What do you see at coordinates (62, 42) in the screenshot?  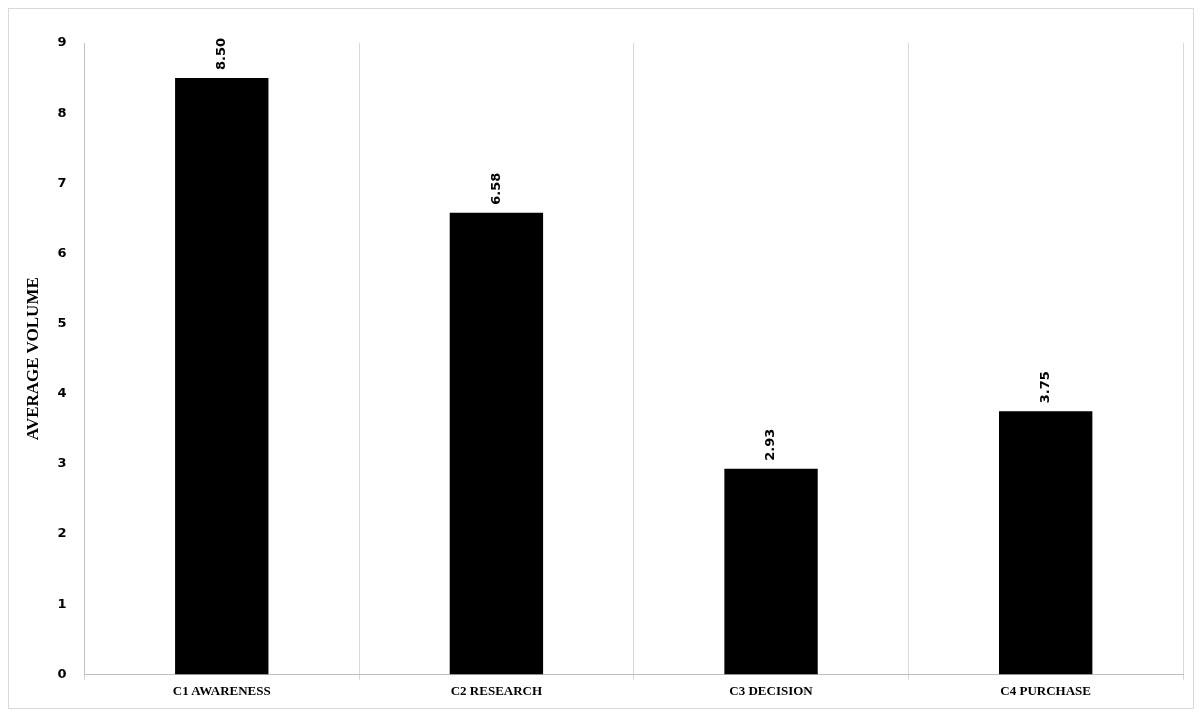 I see `y-tick-label: 9` at bounding box center [62, 42].